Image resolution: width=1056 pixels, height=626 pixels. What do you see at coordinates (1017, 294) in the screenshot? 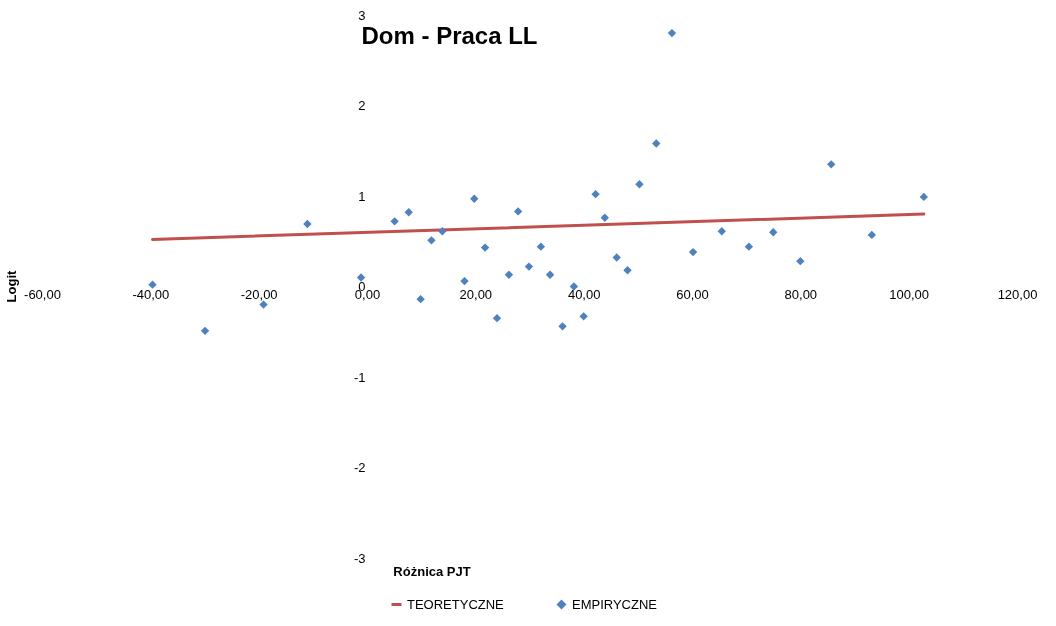
I see `x-tick-label: 120,00` at bounding box center [1017, 294].